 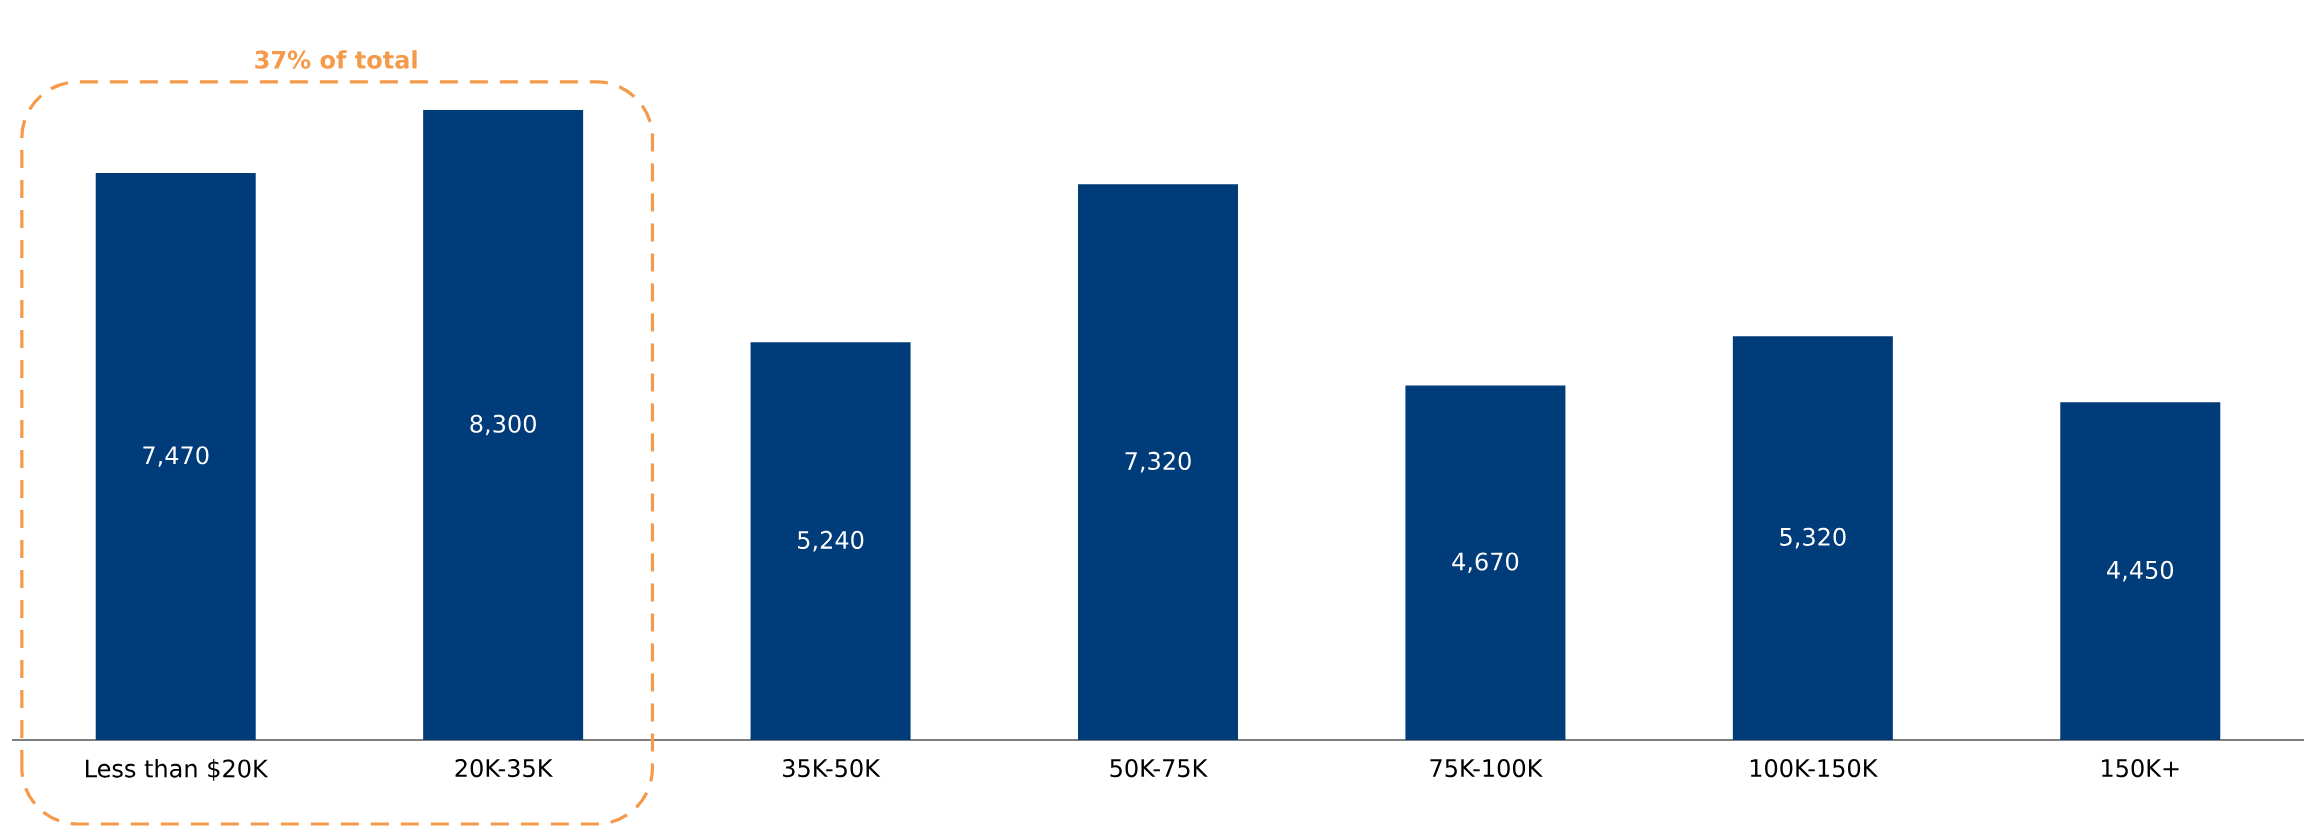 I want to click on data-label: 7,320, so click(x=1158, y=462).